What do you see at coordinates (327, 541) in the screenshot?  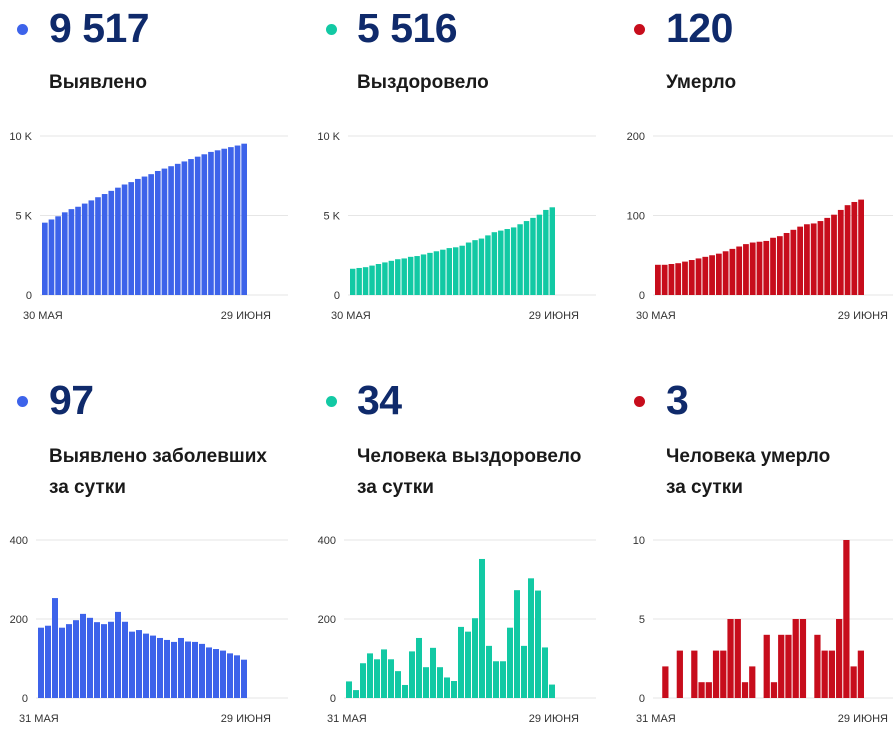 I see `y-tick-label: 400` at bounding box center [327, 541].